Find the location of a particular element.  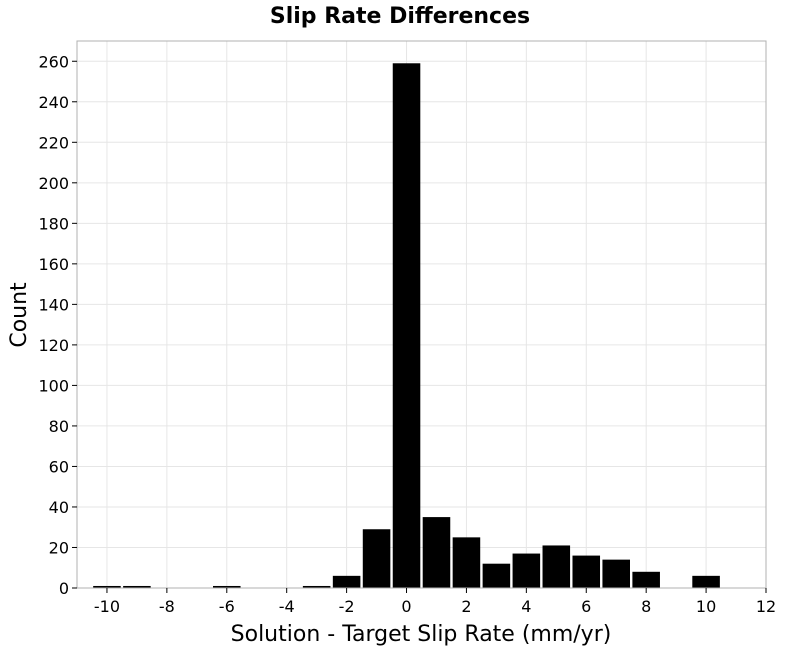

x-tick-label: -4 is located at coordinates (287, 606).